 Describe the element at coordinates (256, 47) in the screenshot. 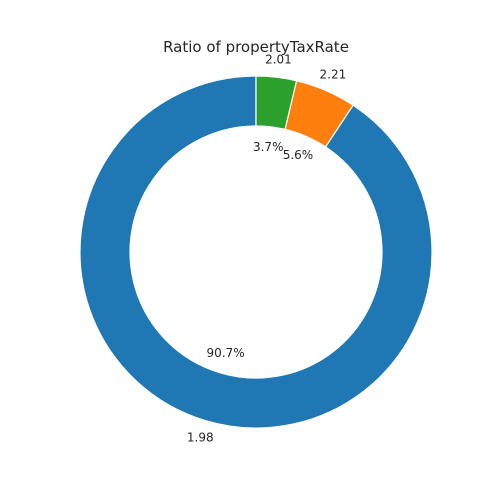

I see `chart-title: Ratio of propertyTaxRate` at that location.